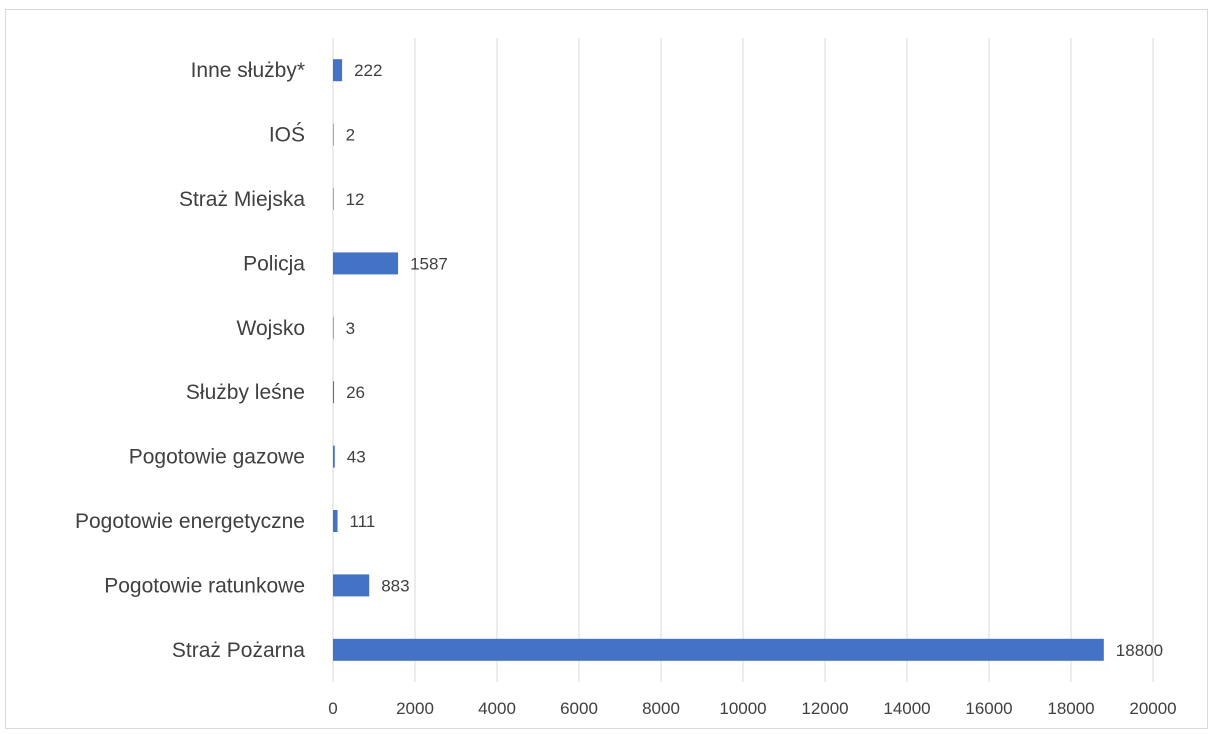 Image resolution: width=1213 pixels, height=734 pixels. Describe the element at coordinates (368, 70) in the screenshot. I see `data-label: 222` at that location.